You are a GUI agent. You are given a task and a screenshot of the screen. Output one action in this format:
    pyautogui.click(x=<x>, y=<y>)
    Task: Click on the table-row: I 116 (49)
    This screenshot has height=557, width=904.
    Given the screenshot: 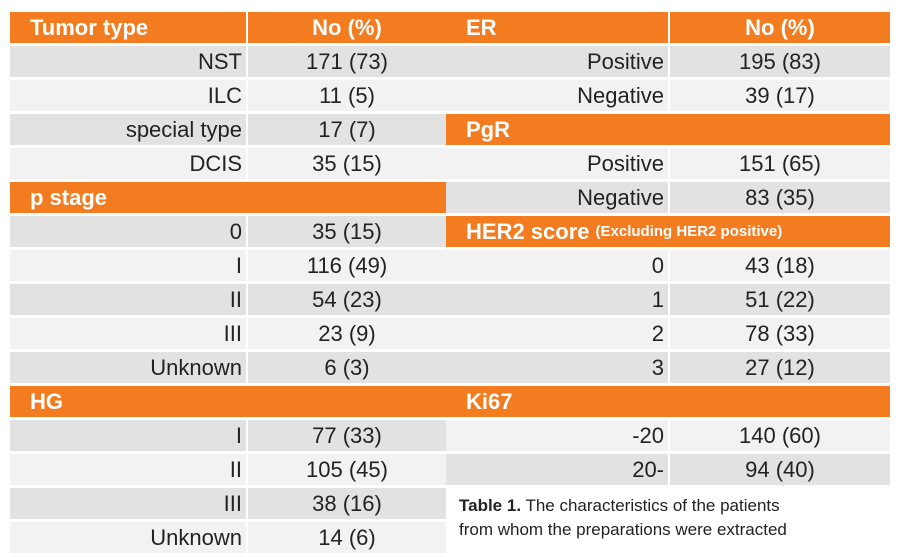 What is the action you would take?
    pyautogui.click(x=228, y=265)
    